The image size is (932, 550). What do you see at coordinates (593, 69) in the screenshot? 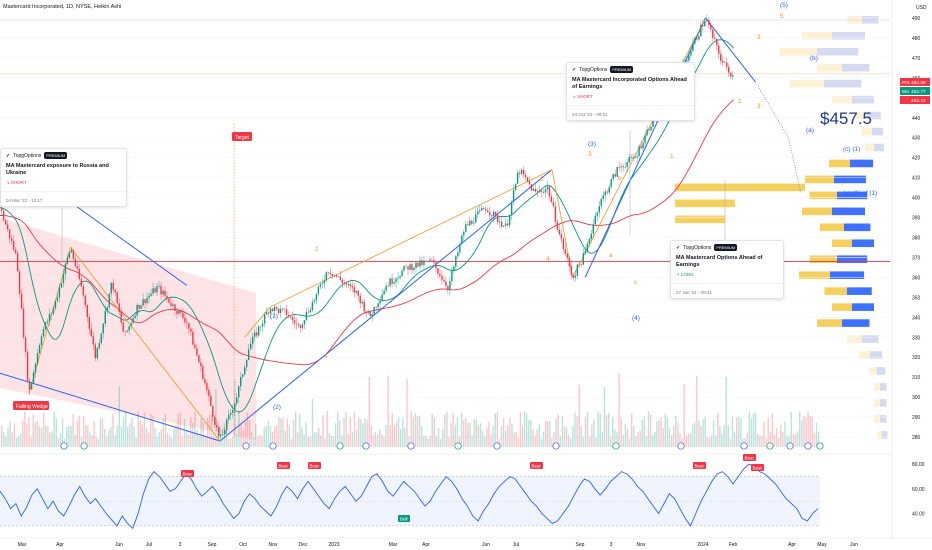
I see `card-brand: TopgOptions` at bounding box center [593, 69].